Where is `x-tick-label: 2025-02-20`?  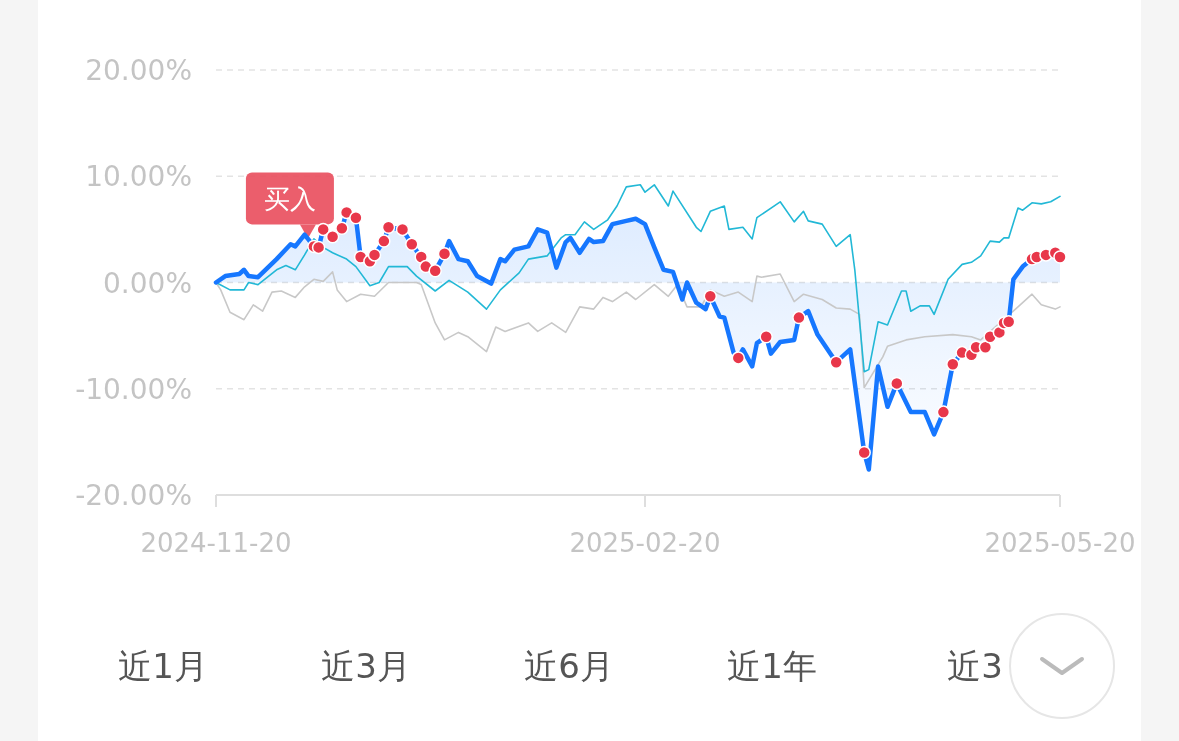 x-tick-label: 2025-02-20 is located at coordinates (645, 543).